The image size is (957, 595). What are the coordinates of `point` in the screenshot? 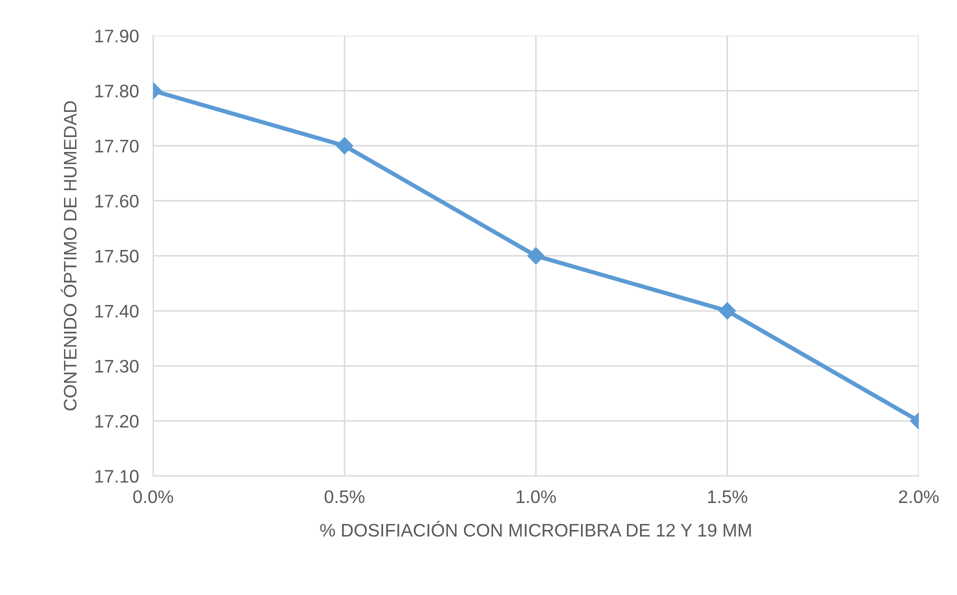 It's located at (535, 255).